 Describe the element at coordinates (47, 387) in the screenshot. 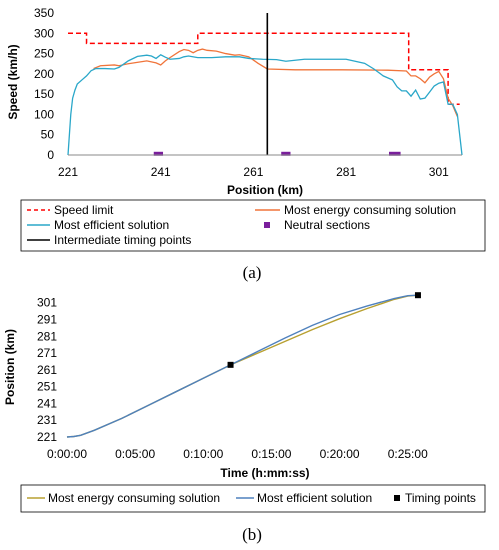

I see `panel-b-y-tick-label: 251` at that location.